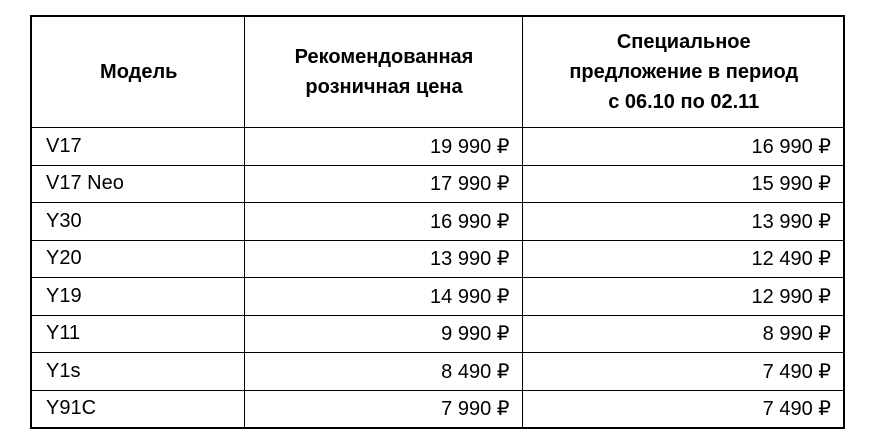 Image resolution: width=870 pixels, height=437 pixels. What do you see at coordinates (137, 258) in the screenshot?
I see `model-cell: Y20` at bounding box center [137, 258].